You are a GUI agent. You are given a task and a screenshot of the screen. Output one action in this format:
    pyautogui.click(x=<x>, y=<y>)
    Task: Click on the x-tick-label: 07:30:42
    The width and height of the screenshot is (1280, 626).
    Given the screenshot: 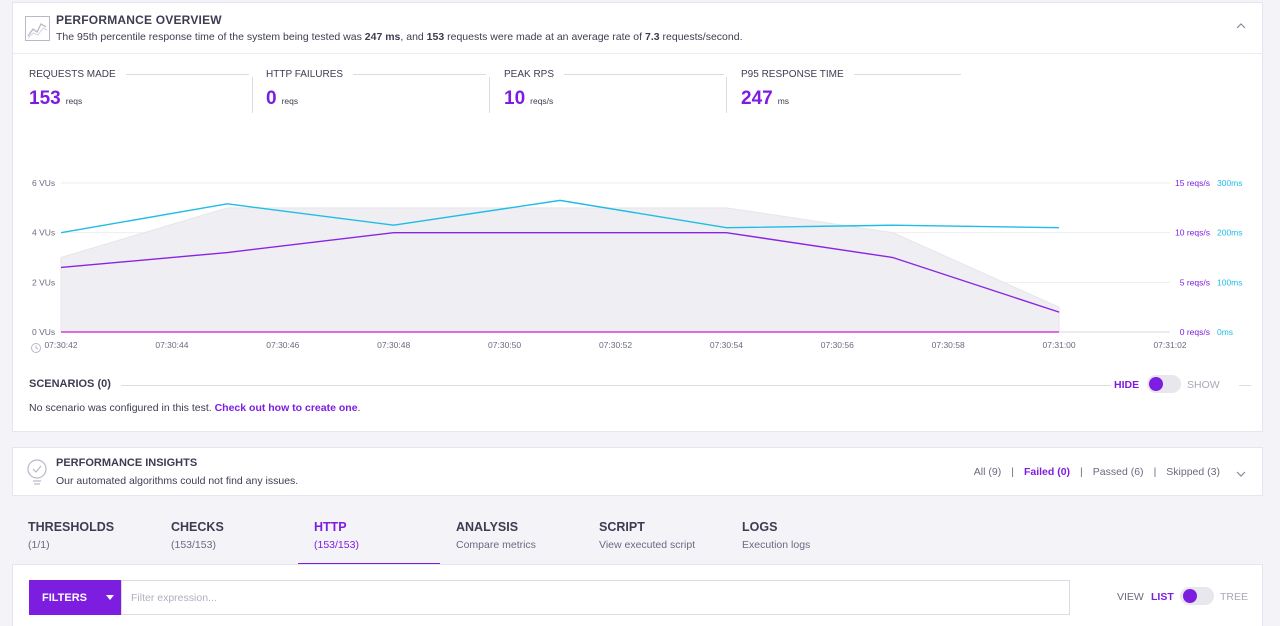 What is the action you would take?
    pyautogui.click(x=60, y=345)
    